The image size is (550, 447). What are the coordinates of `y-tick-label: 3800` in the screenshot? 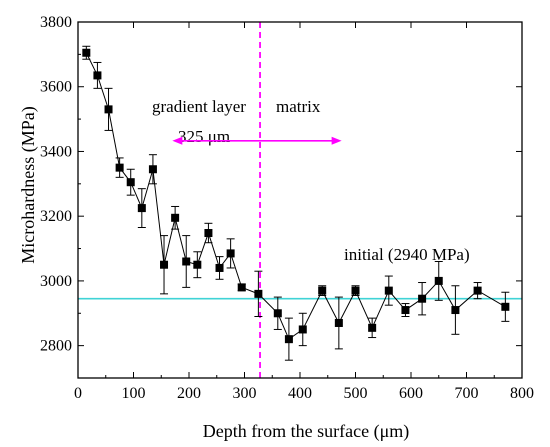 It's located at (56, 22).